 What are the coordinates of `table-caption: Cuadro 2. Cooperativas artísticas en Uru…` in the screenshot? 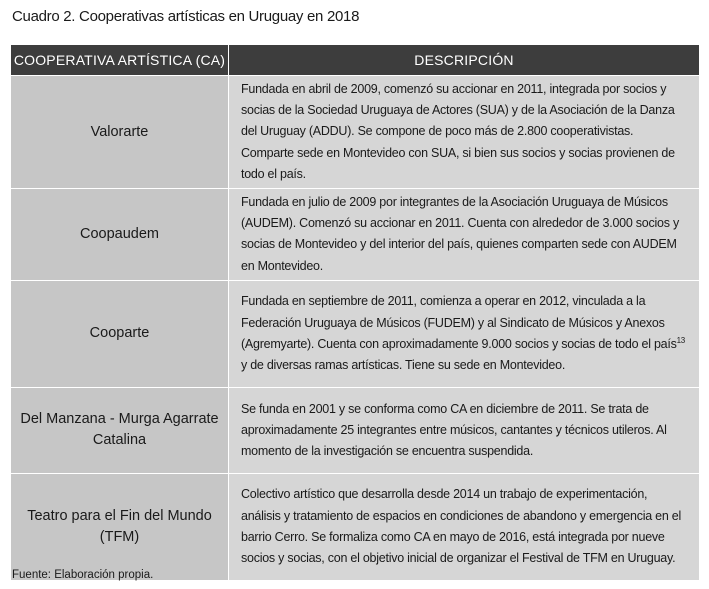 It's located at (186, 16).